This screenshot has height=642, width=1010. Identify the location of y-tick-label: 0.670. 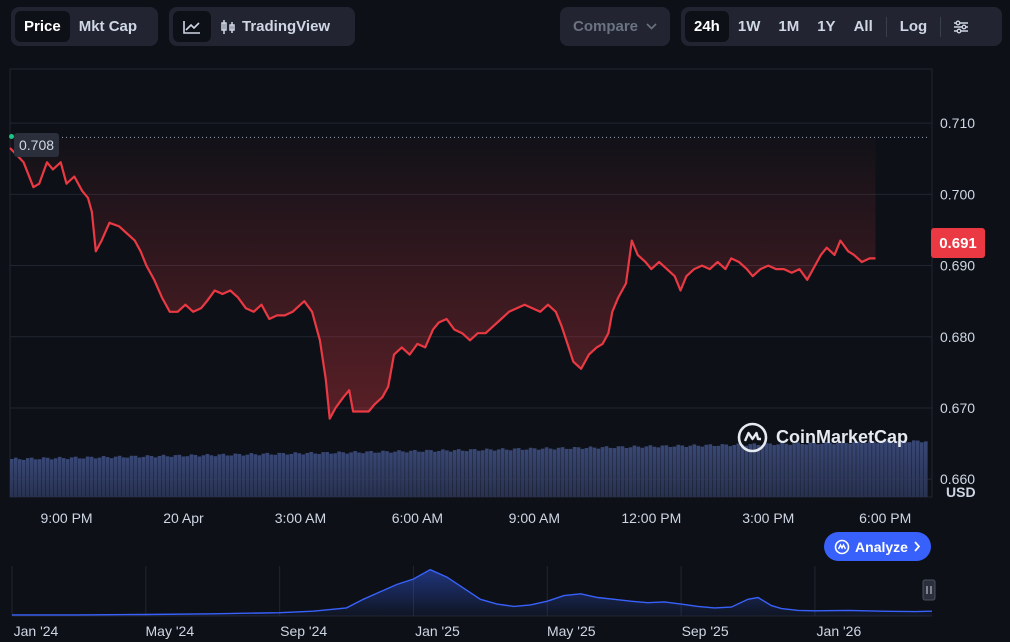
(957, 408).